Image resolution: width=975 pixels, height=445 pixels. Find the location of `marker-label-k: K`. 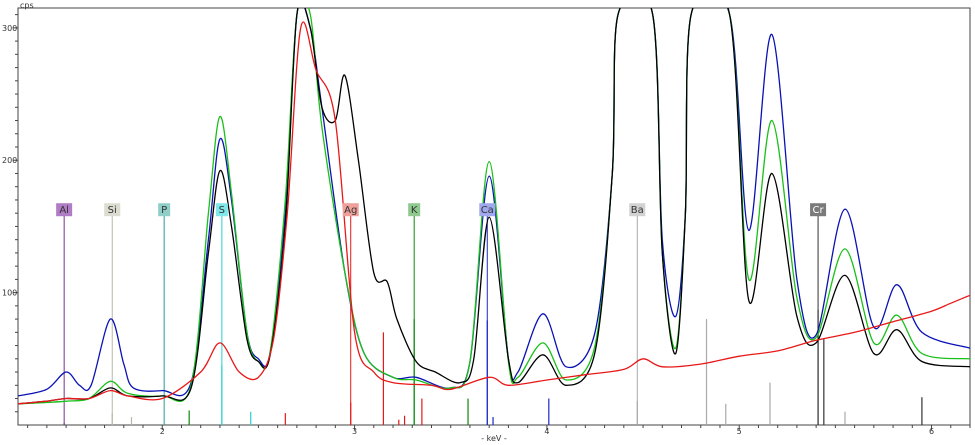

marker-label-k: K is located at coordinates (414, 210).